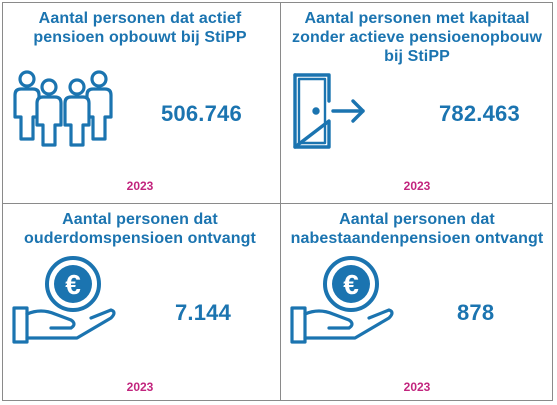 This screenshot has height=405, width=557. What do you see at coordinates (203, 312) in the screenshot?
I see `card-value: 7.144` at bounding box center [203, 312].